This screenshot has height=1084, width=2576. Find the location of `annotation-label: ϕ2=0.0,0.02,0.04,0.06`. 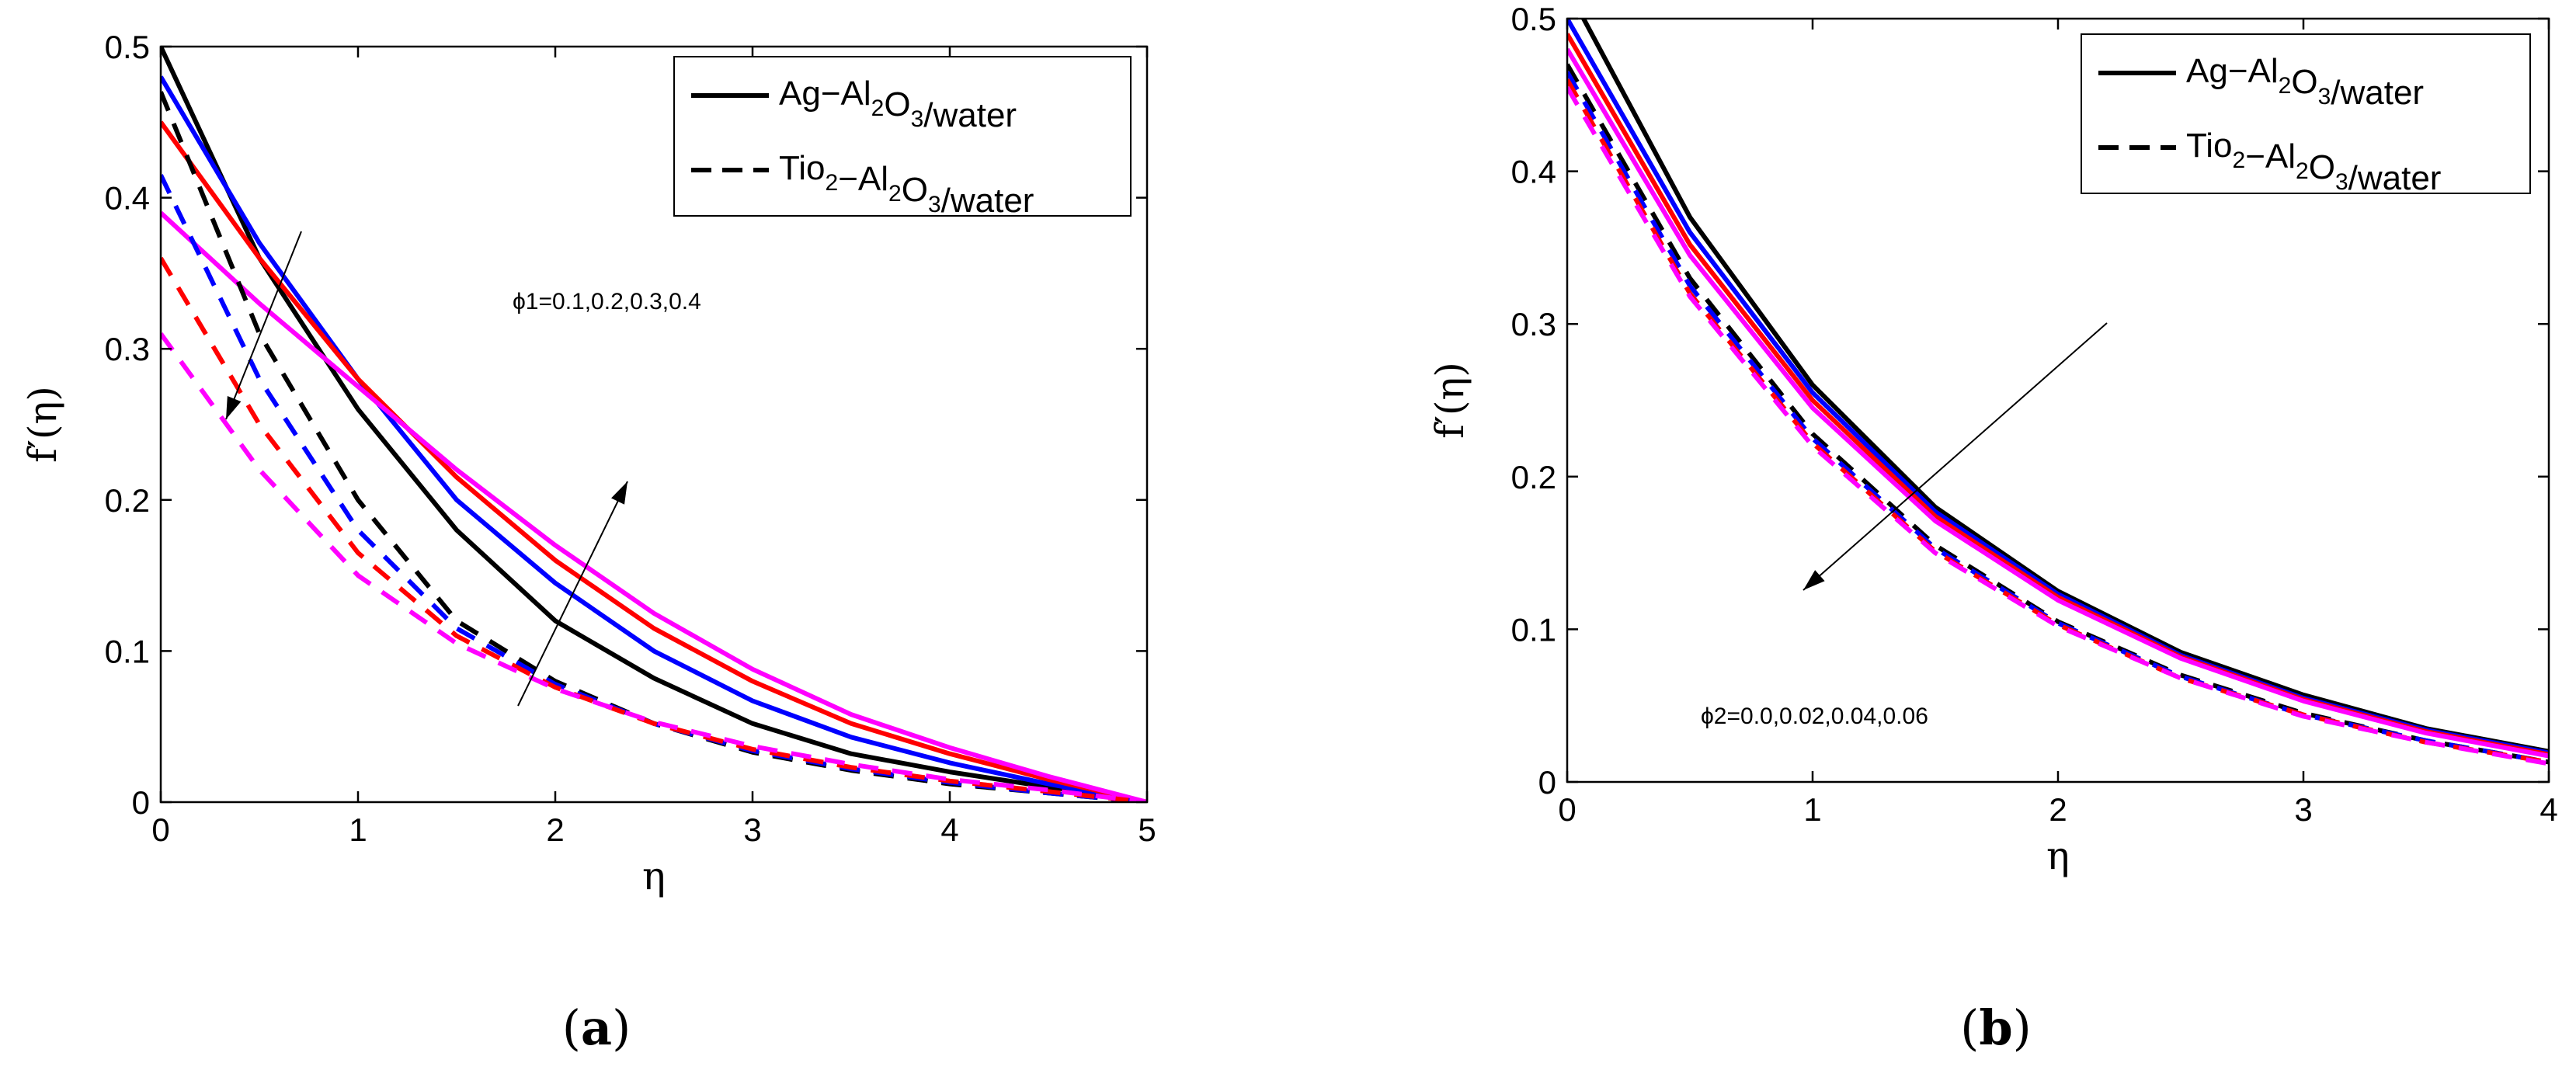

annotation-label: ϕ2=0.0,0.02,0.04,0.06 is located at coordinates (1814, 716).